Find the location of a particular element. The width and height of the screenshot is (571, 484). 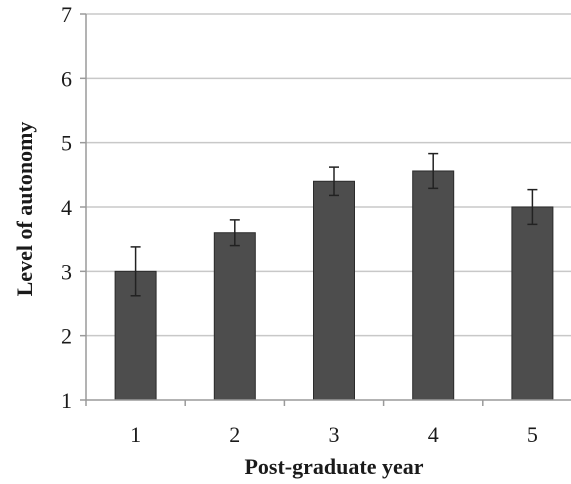

y-tick-label: 3 is located at coordinates (66, 271).